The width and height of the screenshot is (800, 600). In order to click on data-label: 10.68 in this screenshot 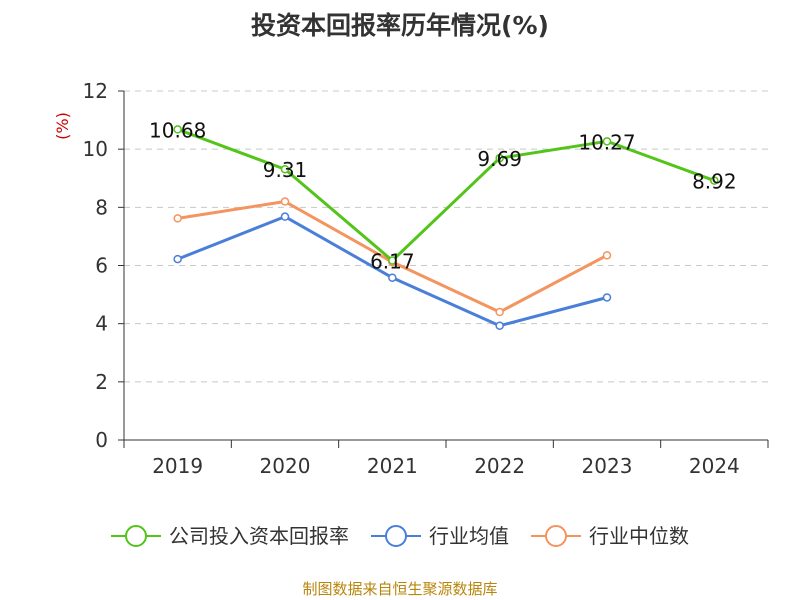, I will do `click(177, 130)`.